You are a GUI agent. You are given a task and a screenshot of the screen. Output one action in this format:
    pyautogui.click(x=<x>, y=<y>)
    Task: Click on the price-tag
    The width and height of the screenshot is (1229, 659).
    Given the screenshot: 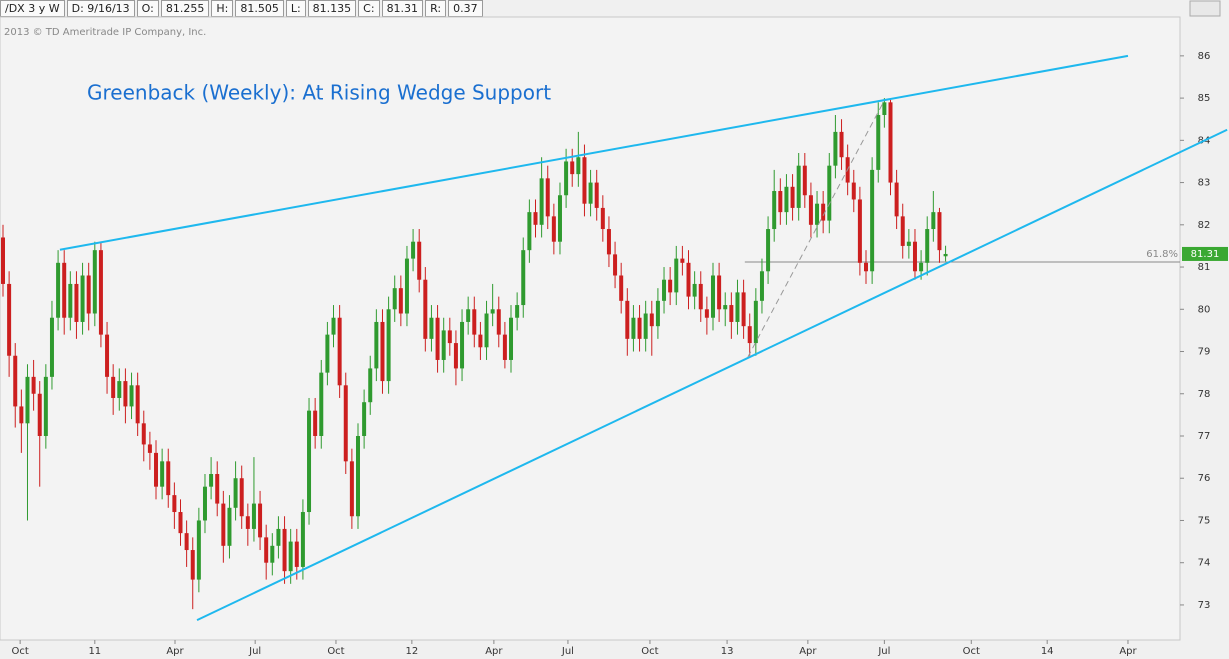 What is the action you would take?
    pyautogui.click(x=1205, y=253)
    